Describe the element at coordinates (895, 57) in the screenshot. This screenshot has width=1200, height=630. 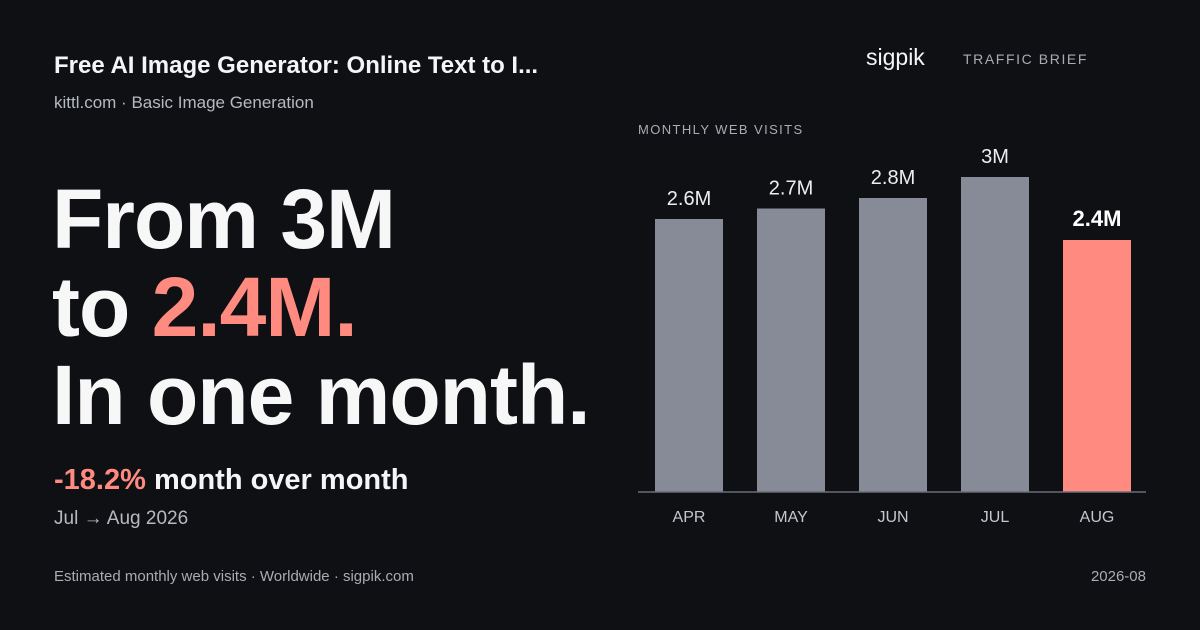
I see `brand-logo: sigpik` at that location.